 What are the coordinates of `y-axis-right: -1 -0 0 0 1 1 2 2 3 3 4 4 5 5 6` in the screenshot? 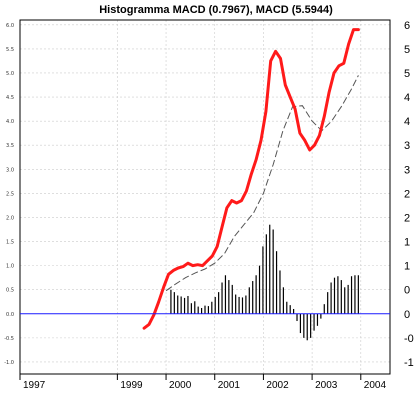 It's located at (409, 194).